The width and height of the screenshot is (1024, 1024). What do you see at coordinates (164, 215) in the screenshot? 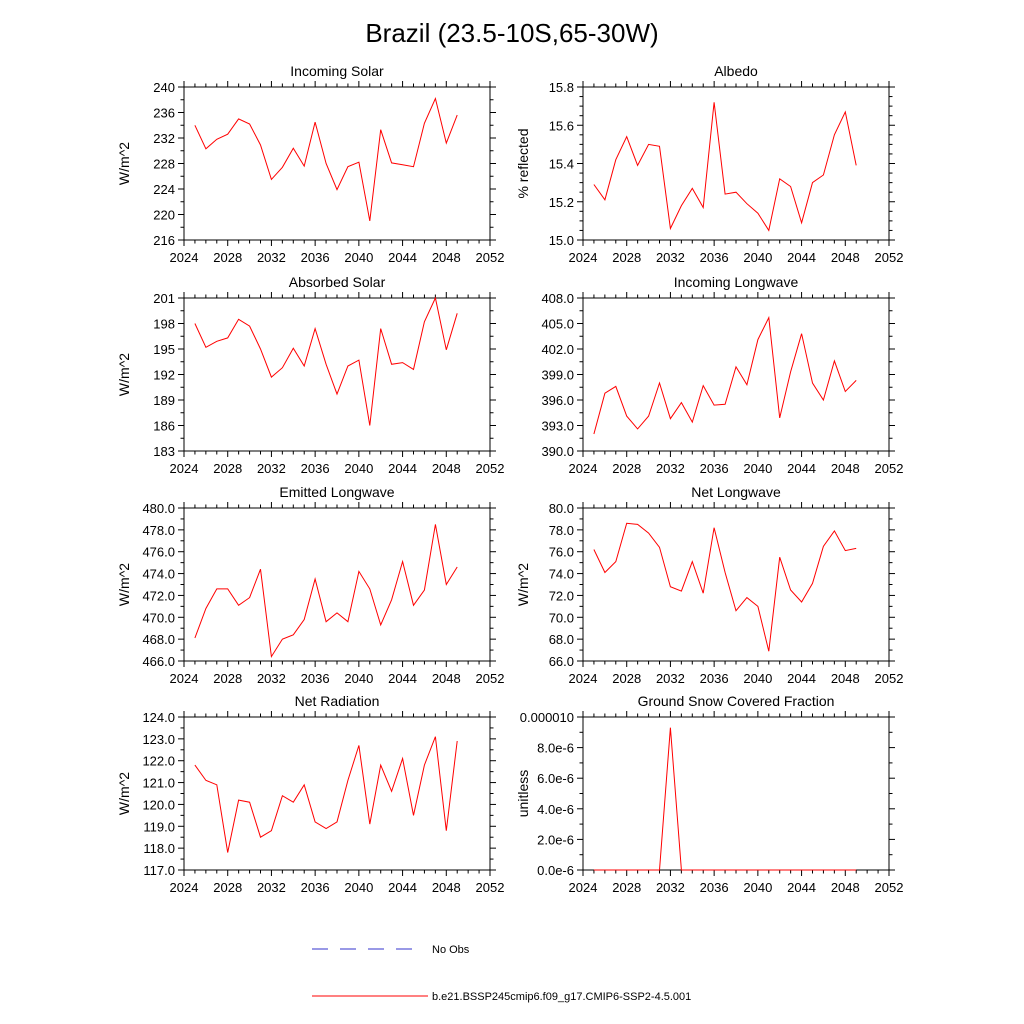
I see `y-tick-label: 220` at bounding box center [164, 215].